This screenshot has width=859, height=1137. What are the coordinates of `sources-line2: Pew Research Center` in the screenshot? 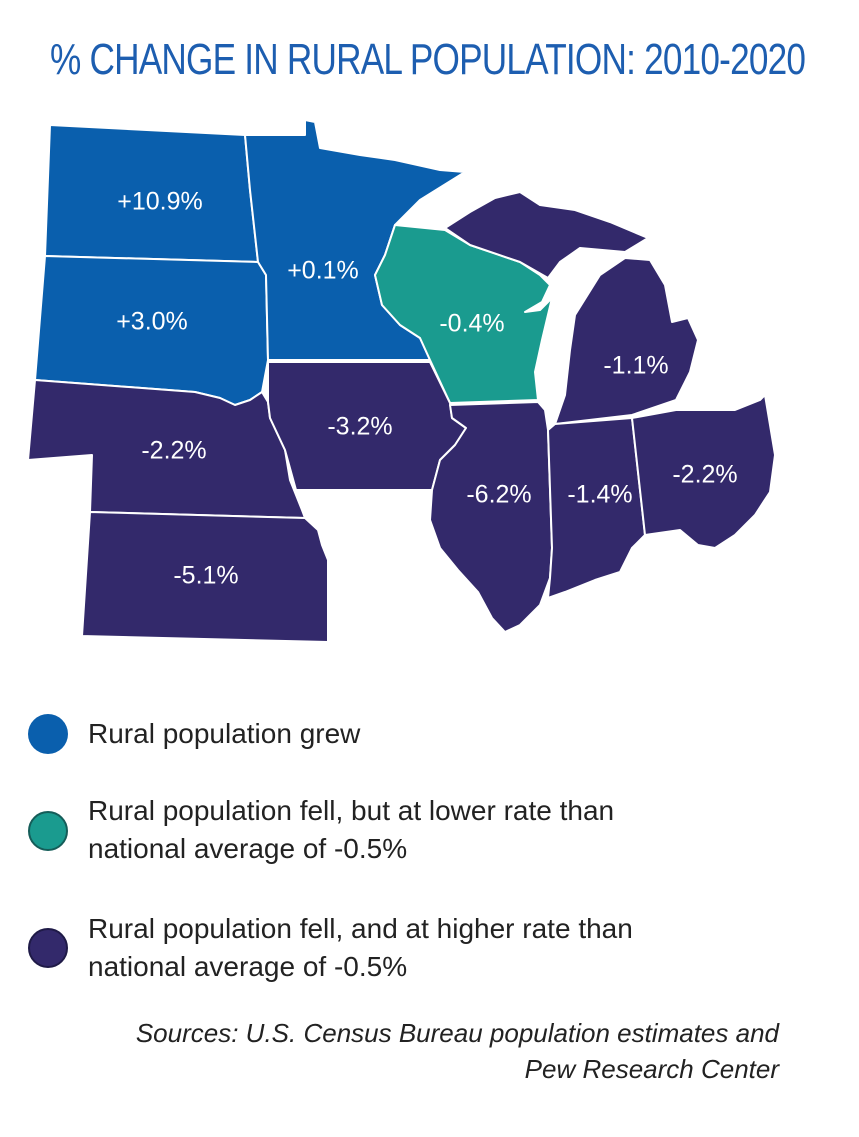 It's located at (651, 1069).